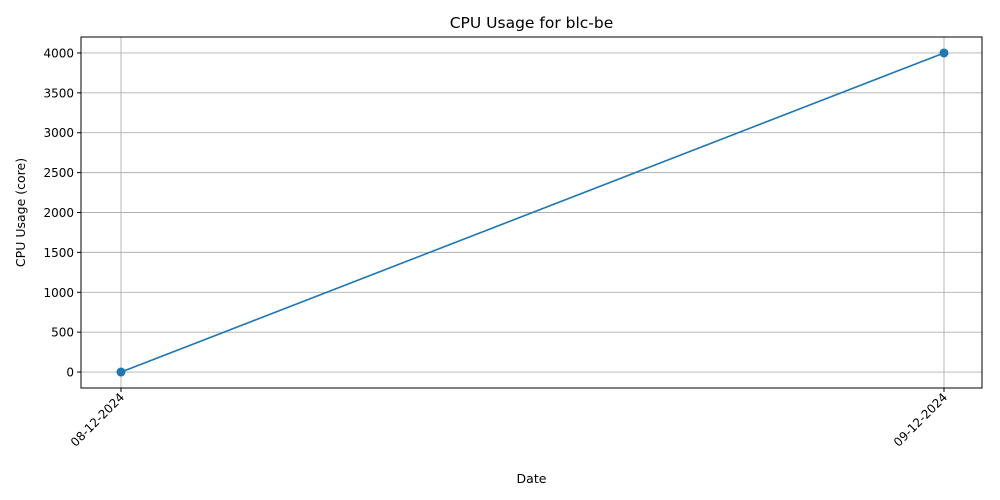 The width and height of the screenshot is (1000, 500). I want to click on chart-title: CPU Usage for blc-be, so click(532, 23).